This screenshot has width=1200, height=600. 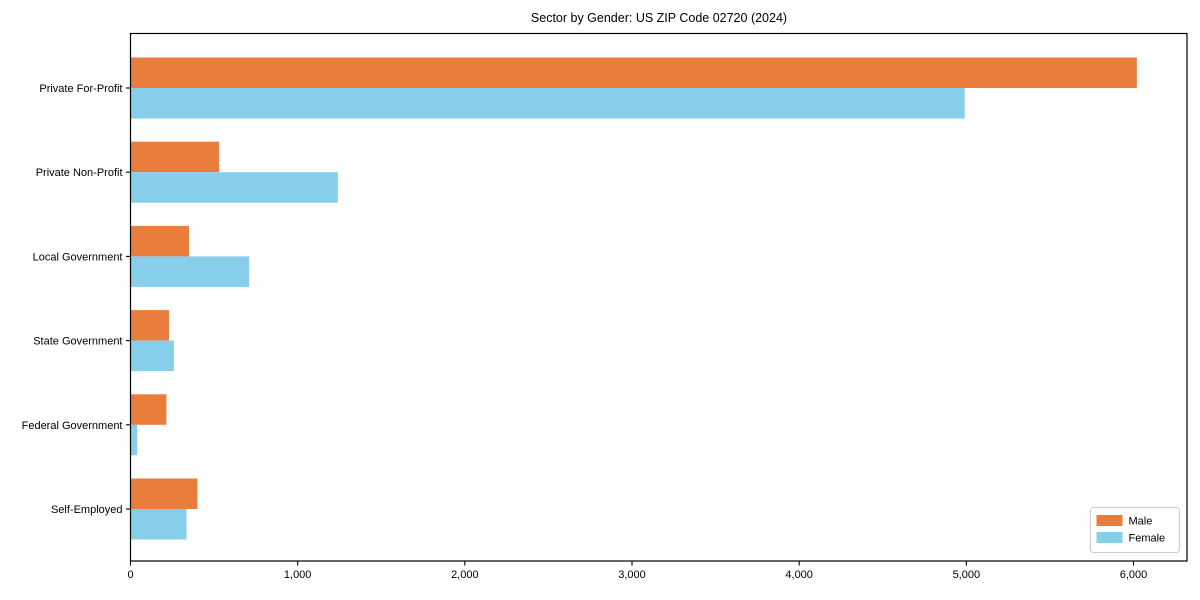 I want to click on legend: Male Female, so click(x=1135, y=530).